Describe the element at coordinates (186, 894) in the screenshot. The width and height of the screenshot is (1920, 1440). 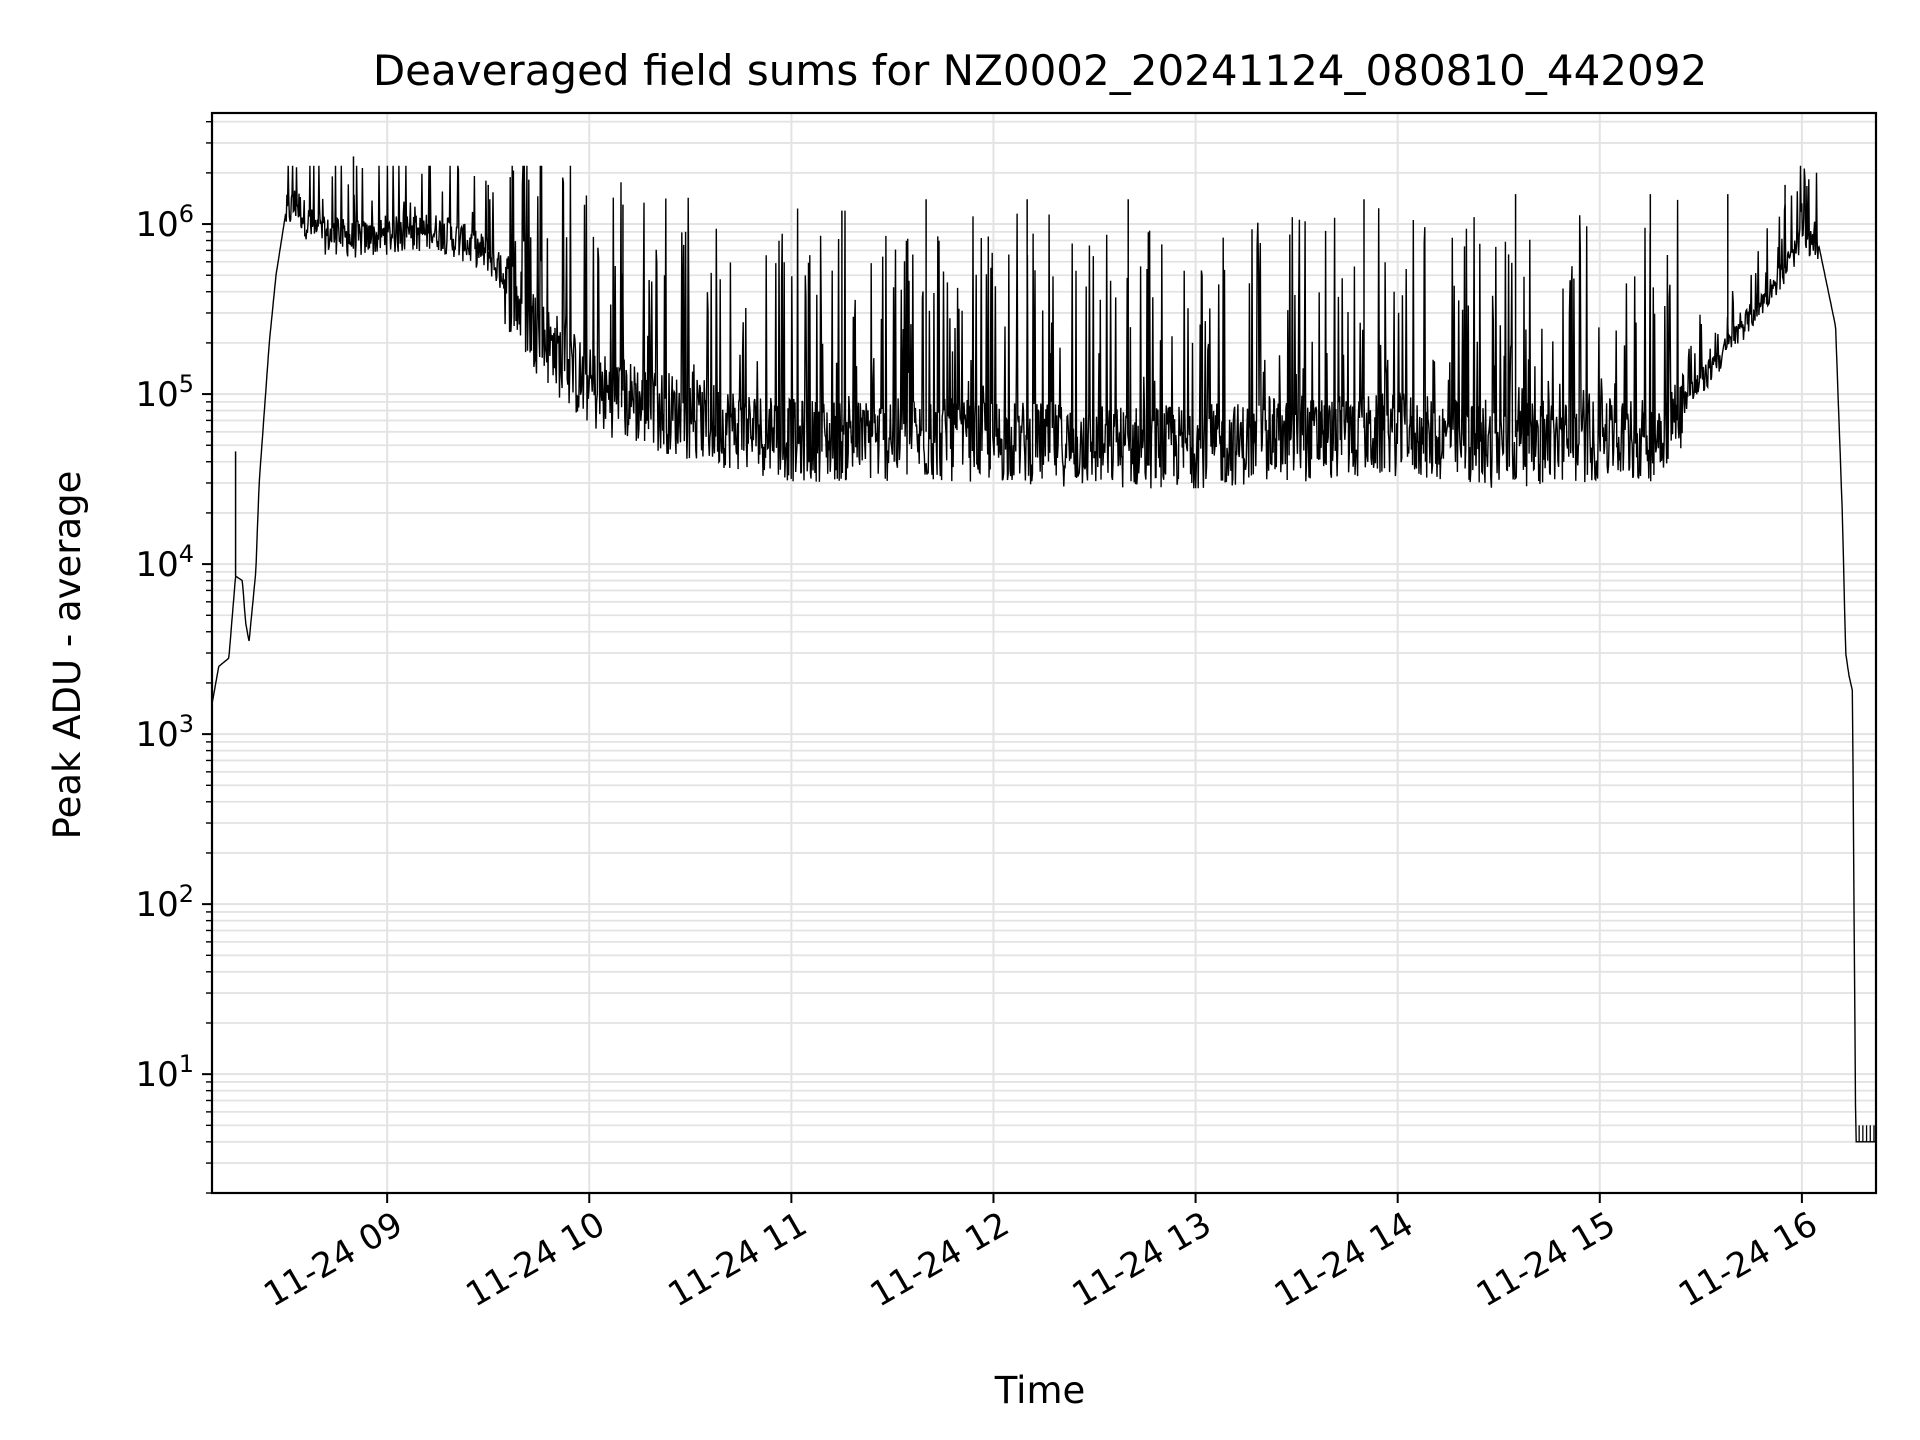
I see `y-tick-exponent: 2` at that location.